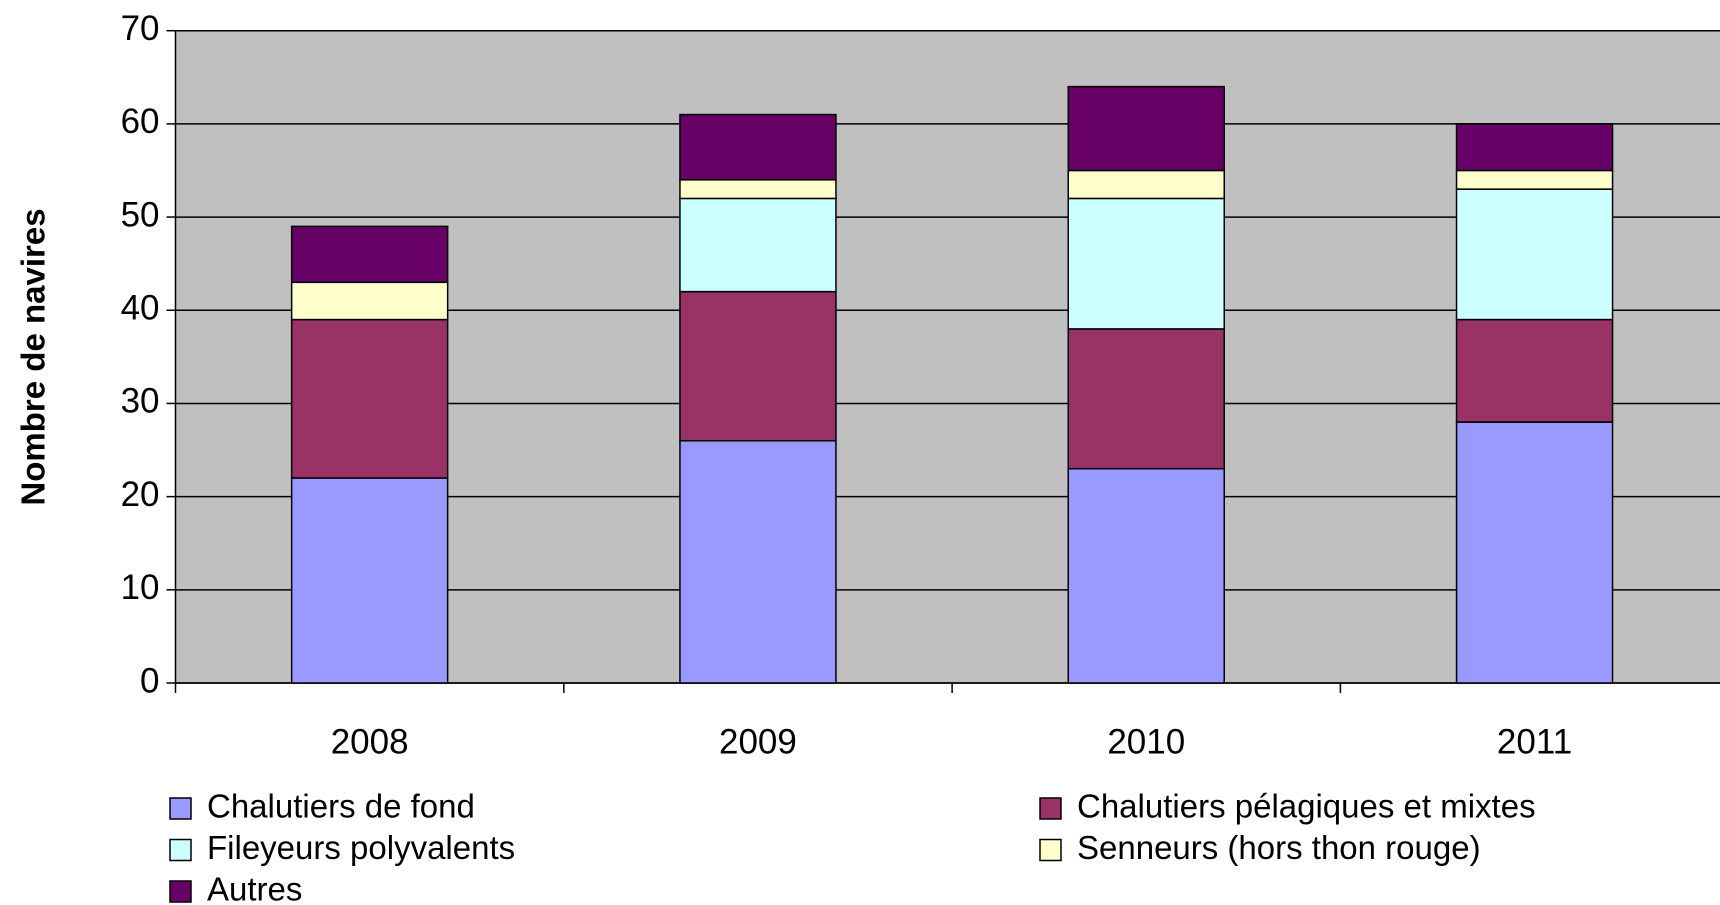  I want to click on x-tick-label: 2009, so click(758, 741).